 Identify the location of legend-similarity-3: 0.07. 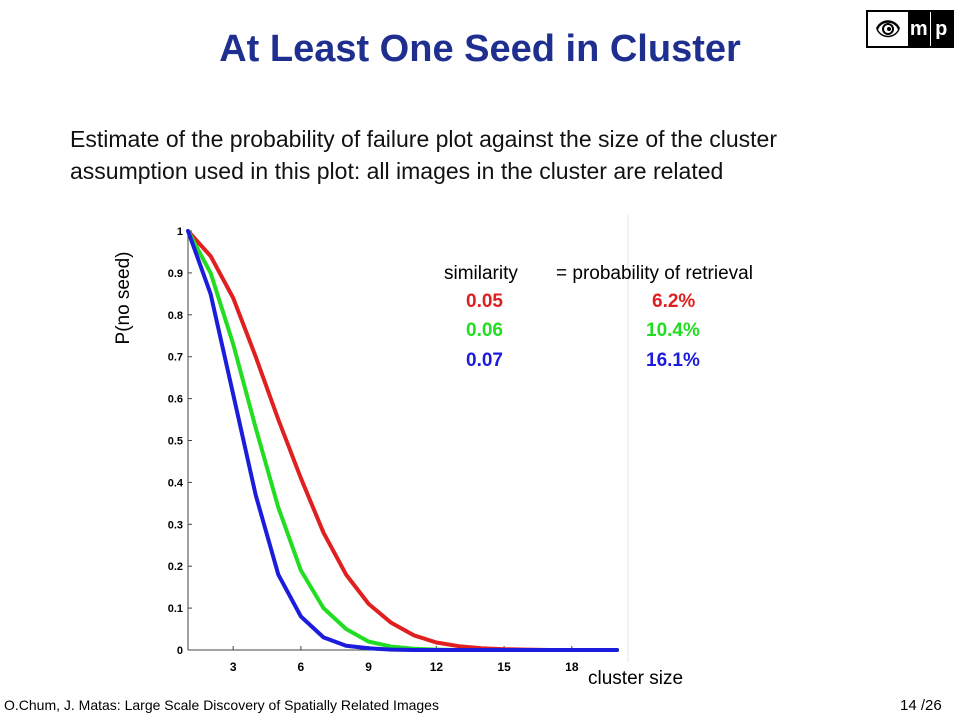
(484, 360).